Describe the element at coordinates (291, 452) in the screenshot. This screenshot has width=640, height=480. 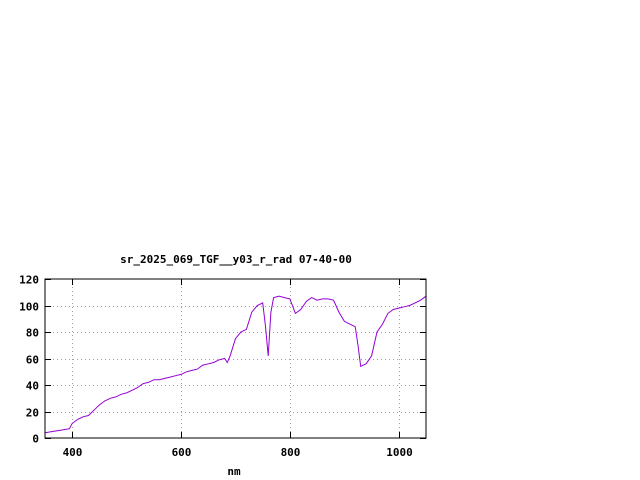
I see `x-tick-label: 800` at that location.